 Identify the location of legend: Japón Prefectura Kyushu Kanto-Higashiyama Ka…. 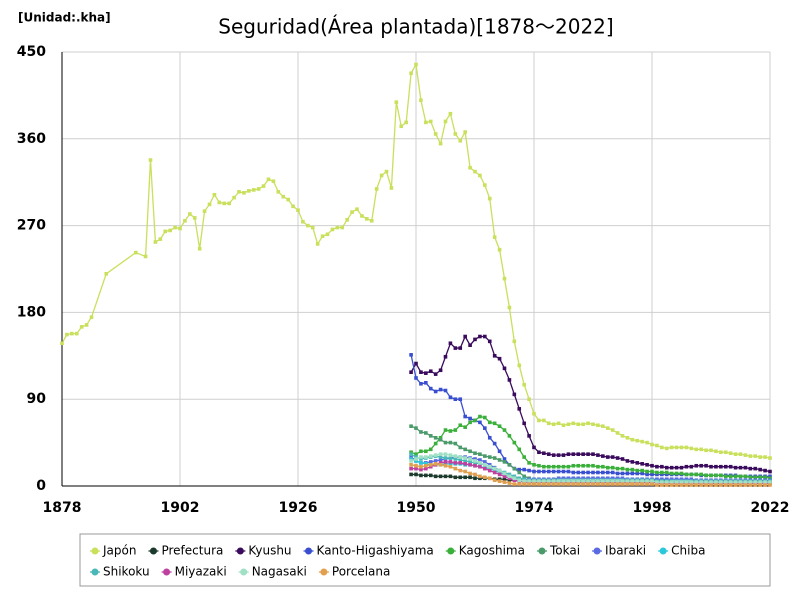
(425, 560).